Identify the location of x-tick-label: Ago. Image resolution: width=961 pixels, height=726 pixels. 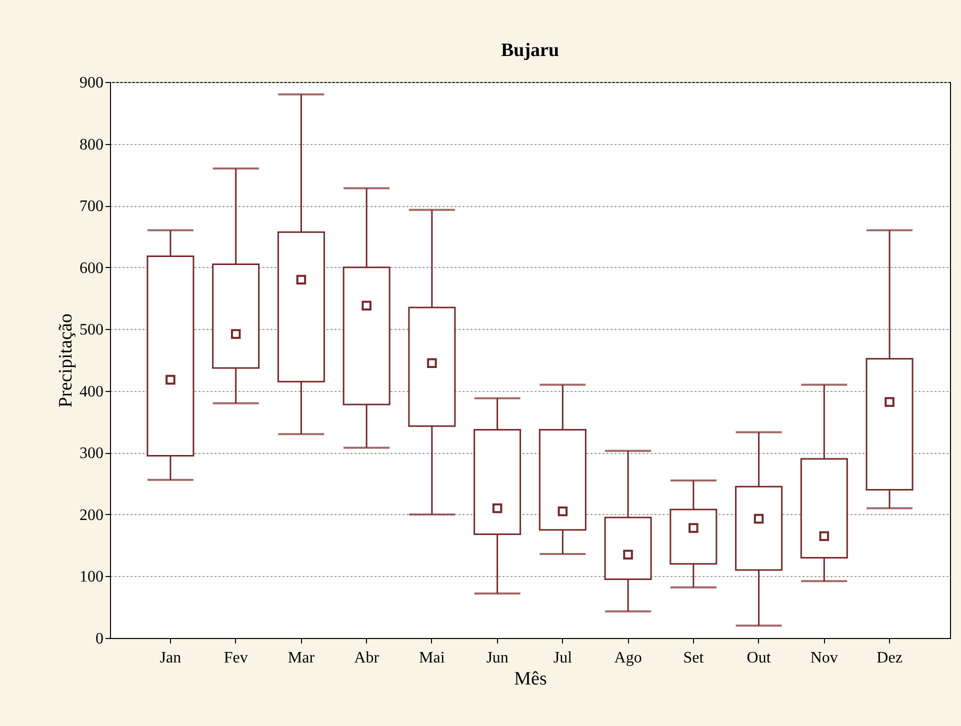
(628, 658).